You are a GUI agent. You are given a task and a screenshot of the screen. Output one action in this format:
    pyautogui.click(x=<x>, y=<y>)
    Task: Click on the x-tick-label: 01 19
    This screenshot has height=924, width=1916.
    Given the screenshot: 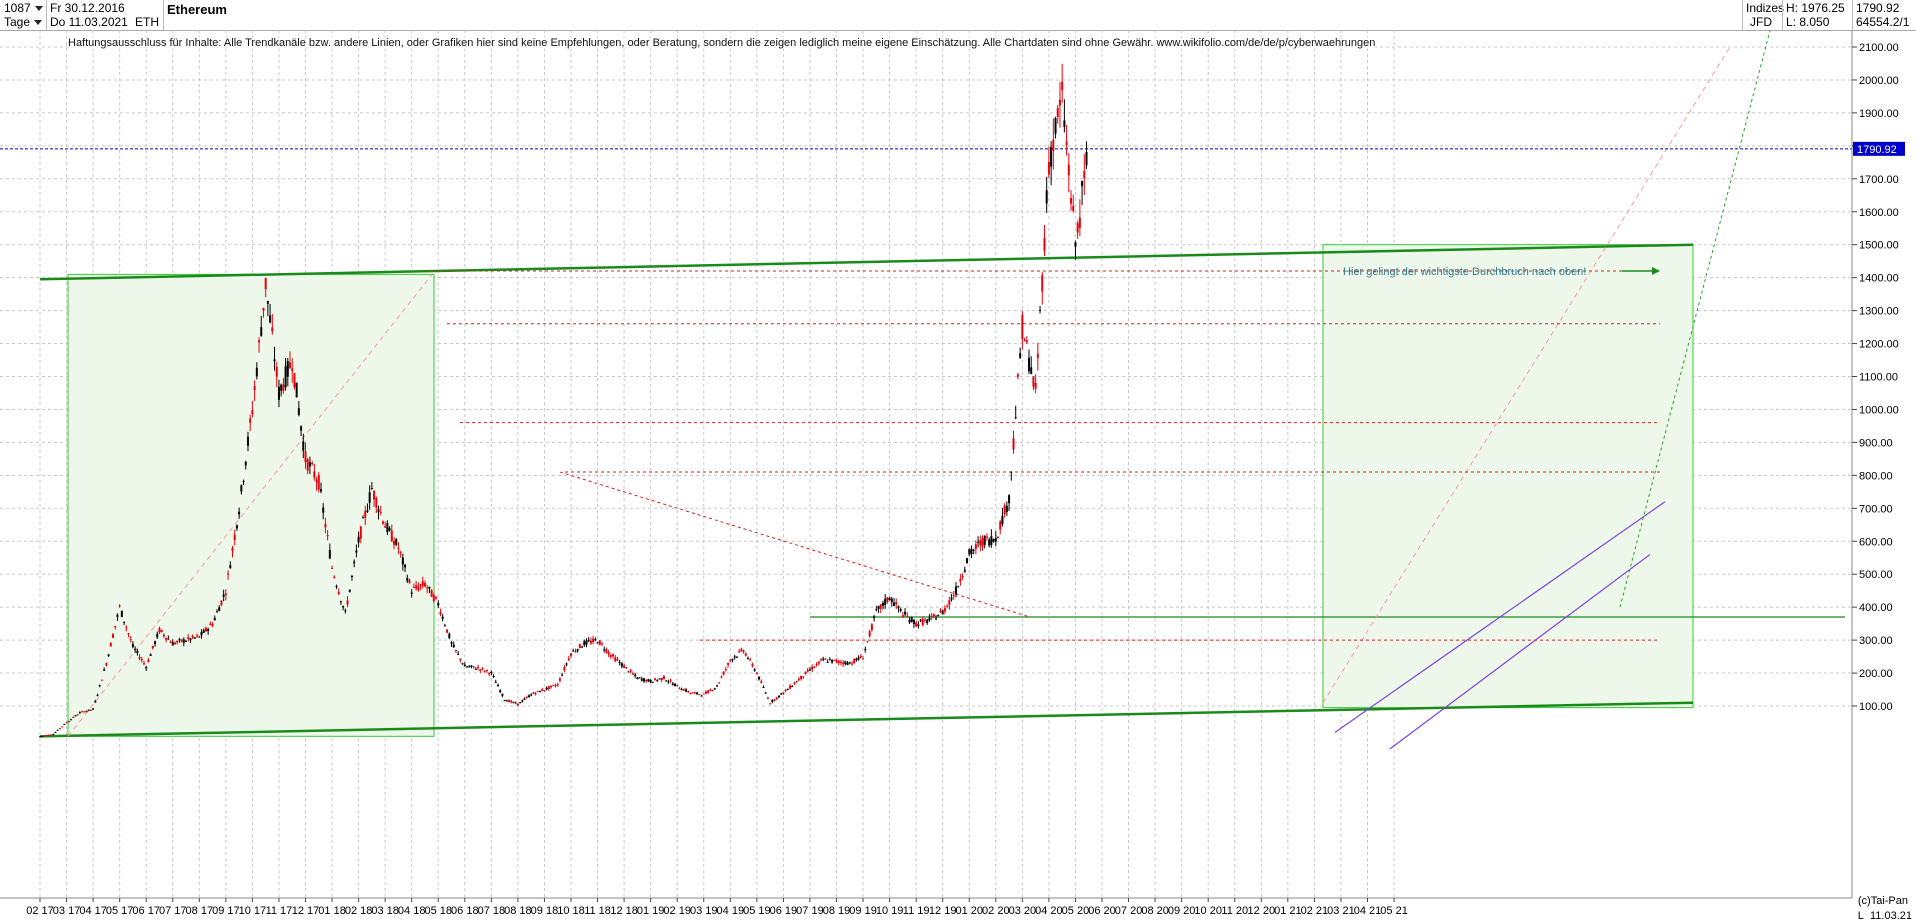 What is the action you would take?
    pyautogui.click(x=651, y=911)
    